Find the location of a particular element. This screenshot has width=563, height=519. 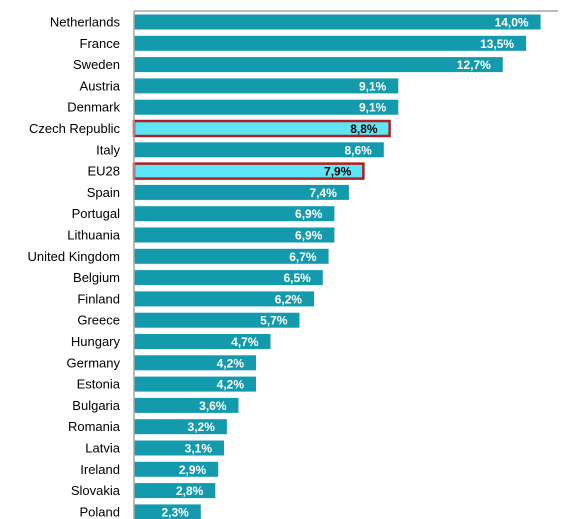

bar-romania is located at coordinates (180, 427).